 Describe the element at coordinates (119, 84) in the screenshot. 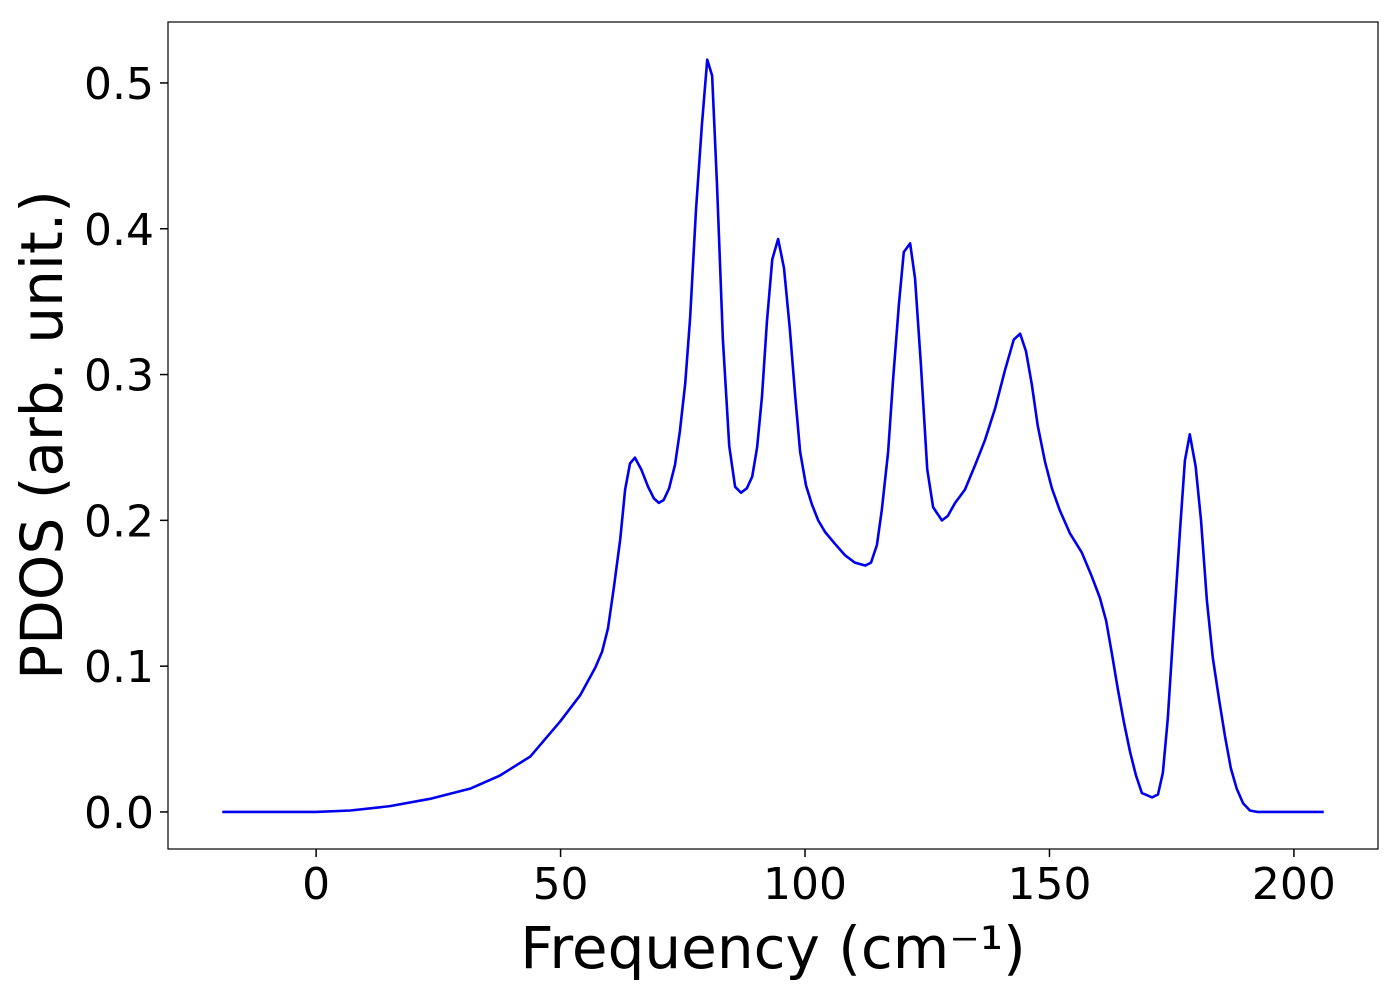

I see `y-tick-label: 0.5` at that location.